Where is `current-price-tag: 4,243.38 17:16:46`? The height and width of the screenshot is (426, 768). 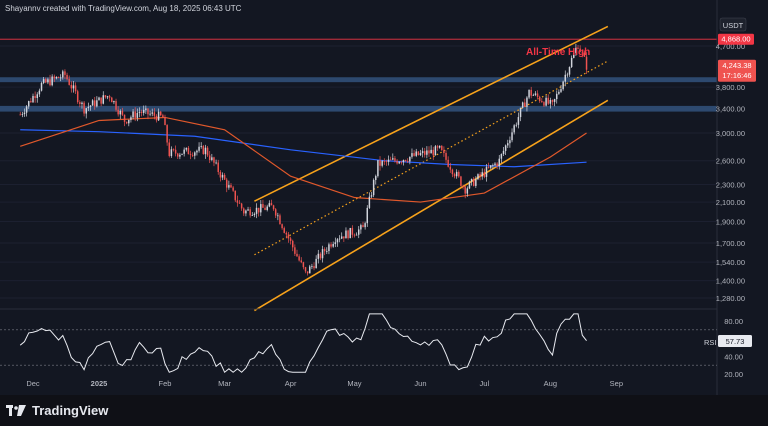
current-price-tag: 4,243.38 17:16:46 is located at coordinates (737, 70).